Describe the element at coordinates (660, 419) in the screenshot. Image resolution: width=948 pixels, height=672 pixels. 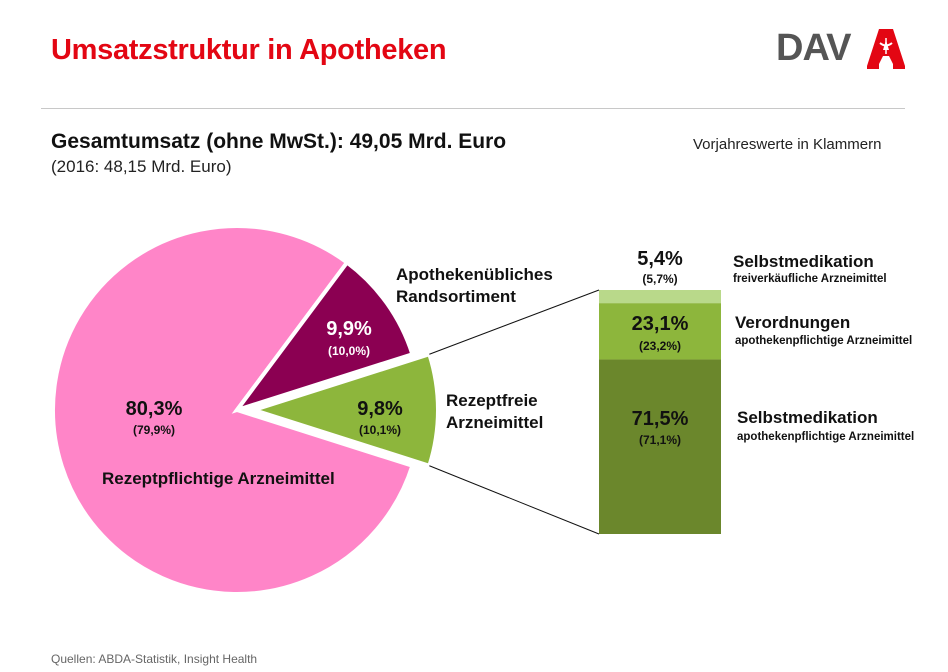
I see `segment-value-selbstmedikation-ap: 71,5%` at that location.